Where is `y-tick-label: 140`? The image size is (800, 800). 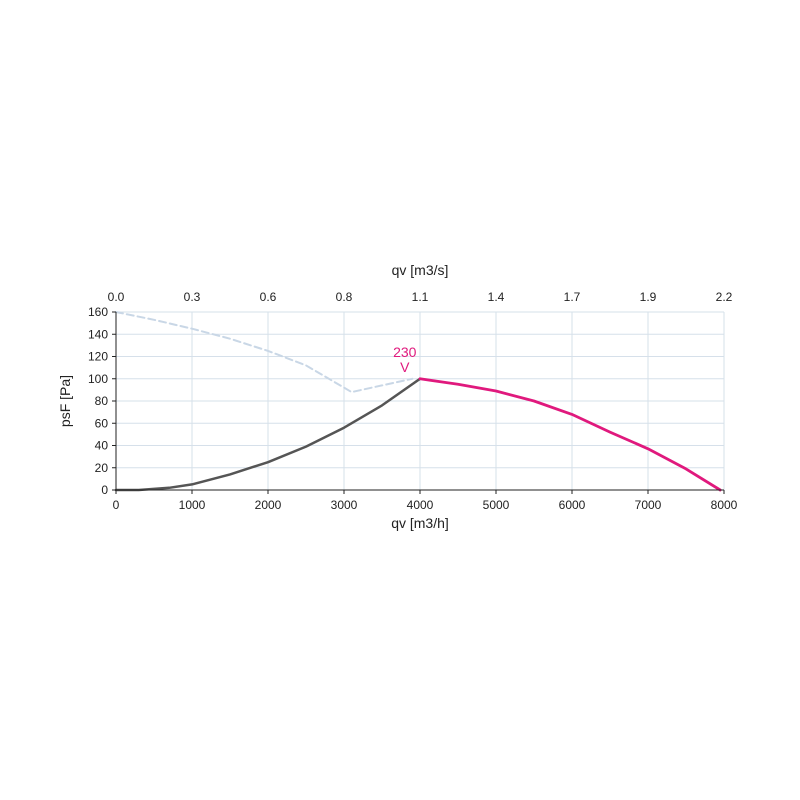
y-tick-label: 140 is located at coordinates (98, 334).